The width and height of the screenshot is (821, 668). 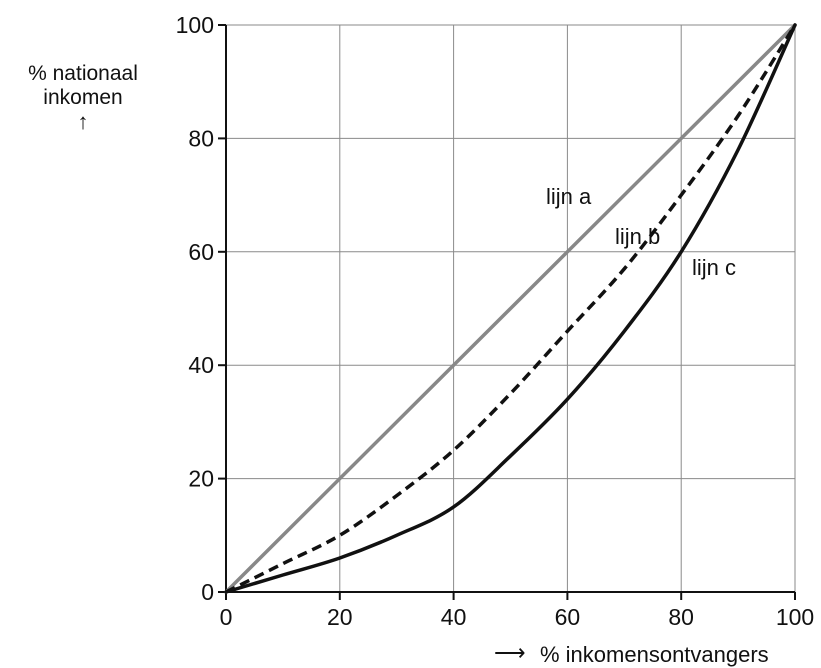 What do you see at coordinates (201, 308) in the screenshot?
I see `y-tick-labels: 0 20 40 60 80 100` at bounding box center [201, 308].